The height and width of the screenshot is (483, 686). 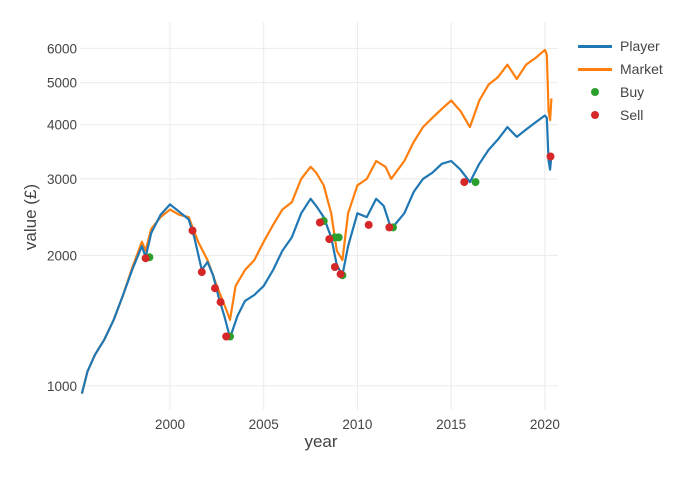 I want to click on y-axis-title: value (£), so click(x=30, y=217).